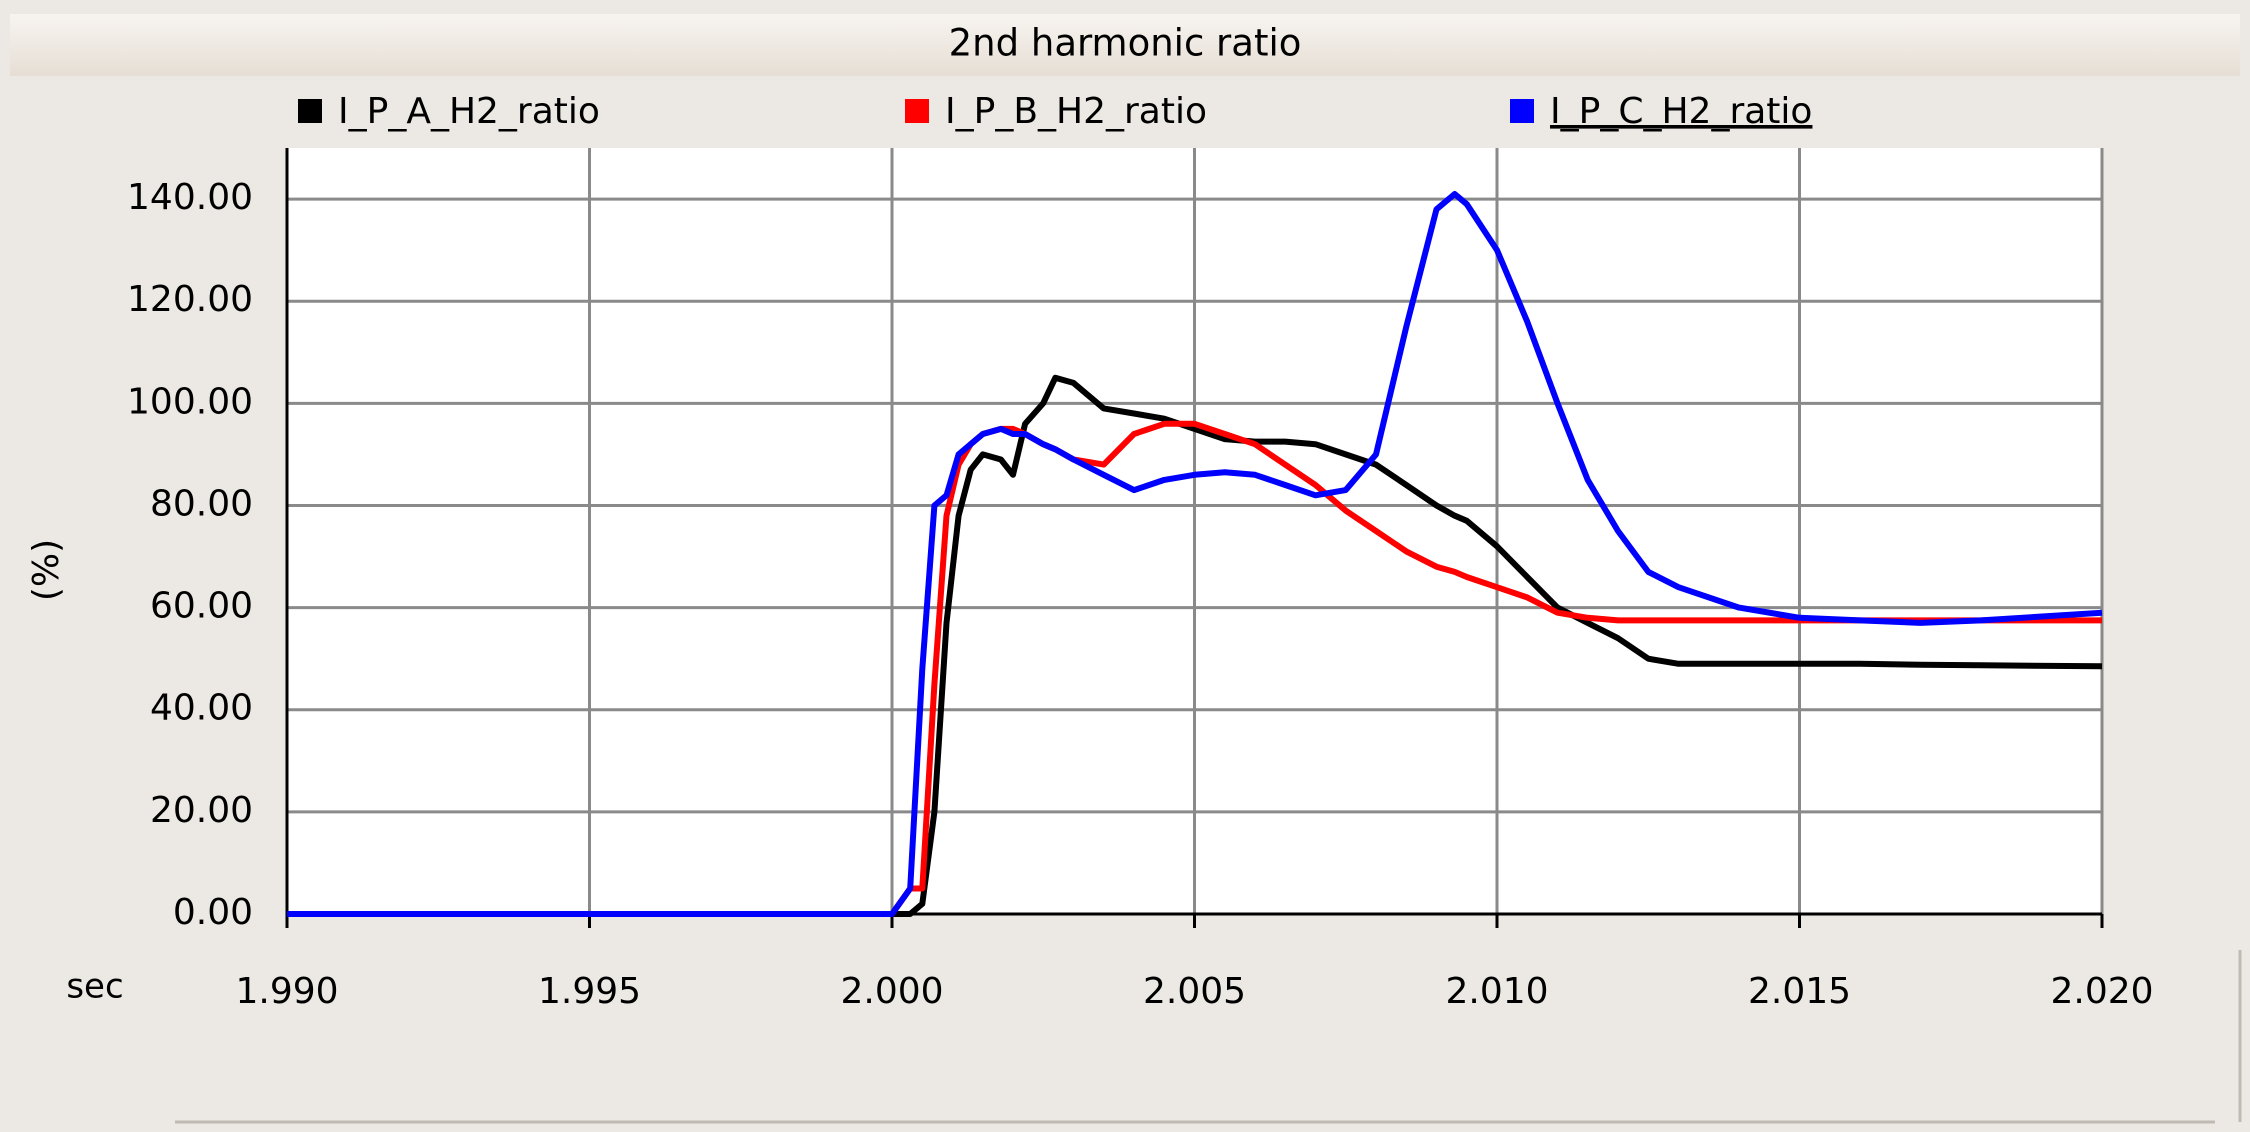 Image resolution: width=2250 pixels, height=1132 pixels. What do you see at coordinates (589, 991) in the screenshot?
I see `x-tick-label: 1.995` at bounding box center [589, 991].